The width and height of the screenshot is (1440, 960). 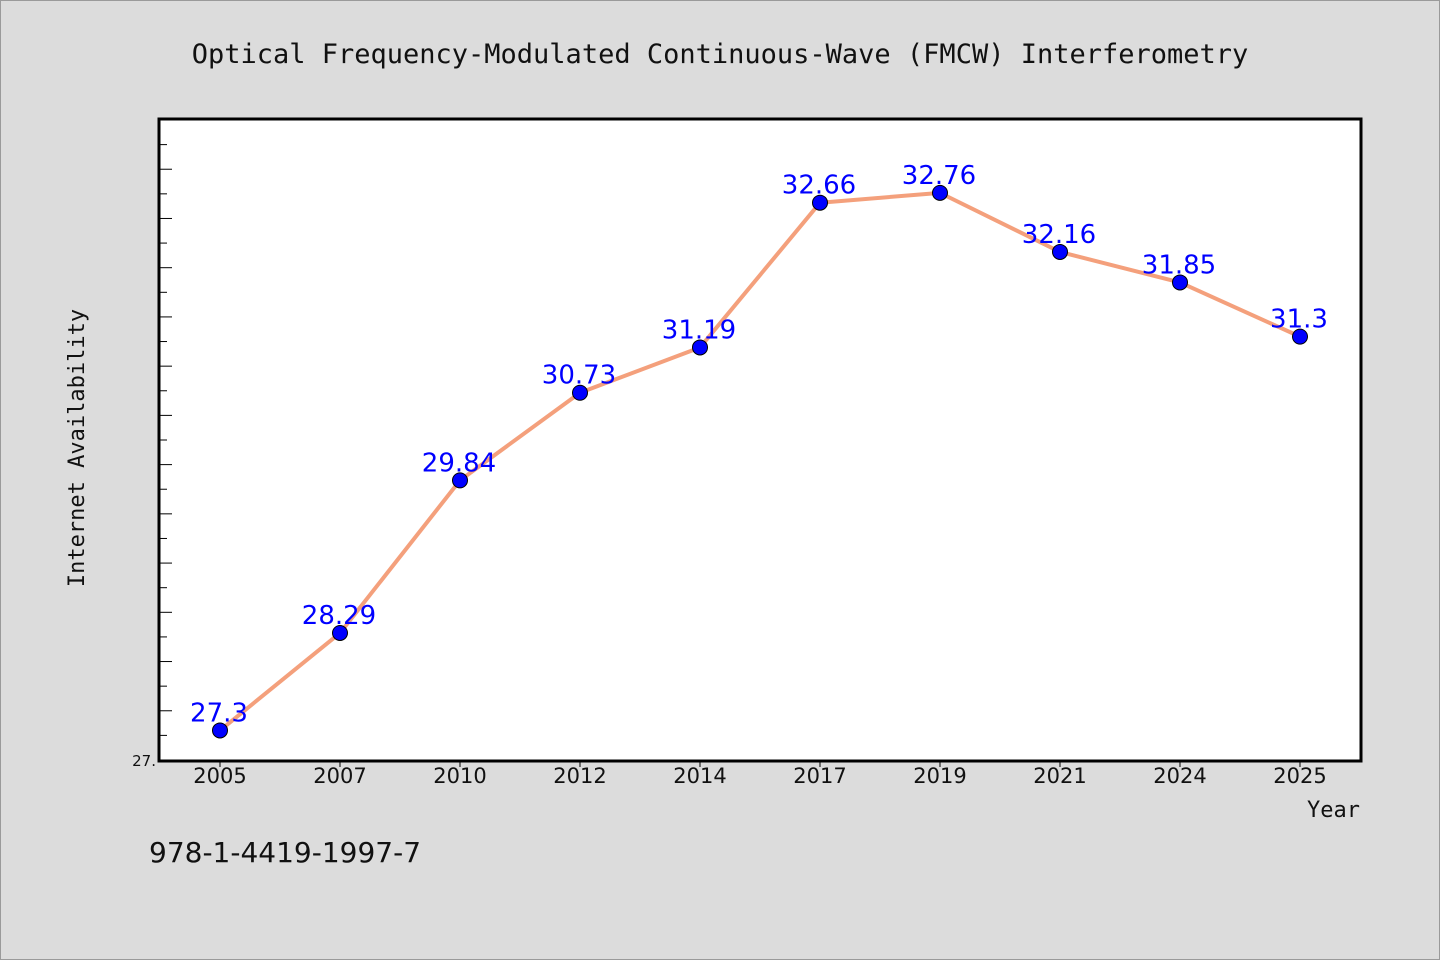 What do you see at coordinates (939, 776) in the screenshot?
I see `x-tick-label: 2019` at bounding box center [939, 776].